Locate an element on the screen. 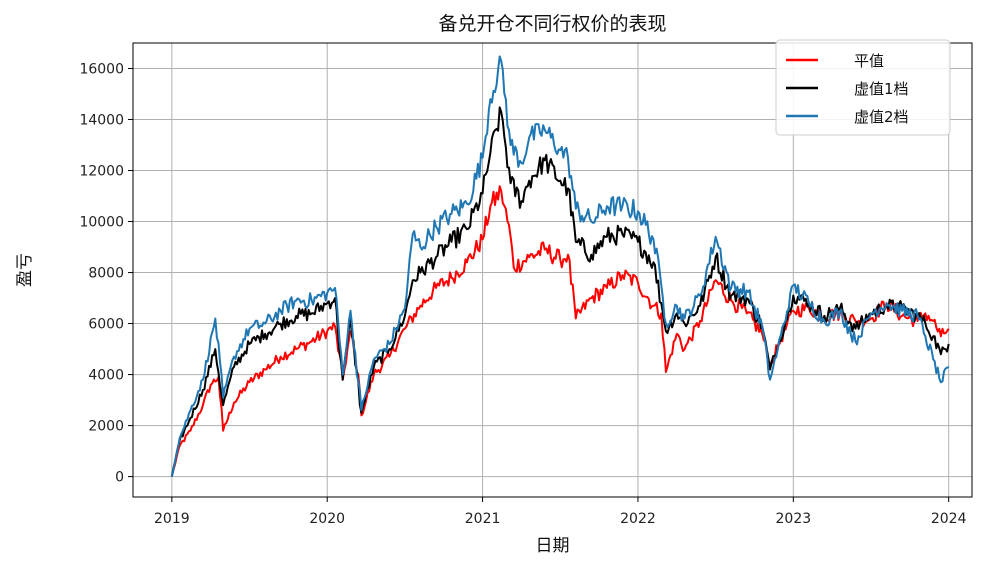 The image size is (1004, 563). legend-label: 虚值1档 is located at coordinates (881, 89).